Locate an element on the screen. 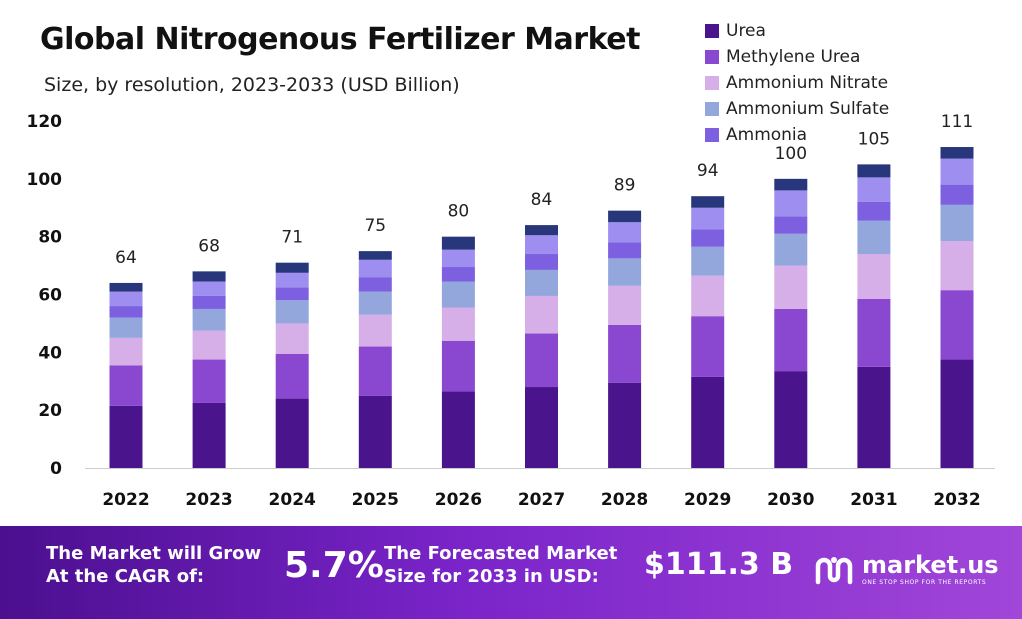 This screenshot has height=619, width=1022. forecast-label-line2: Size for 2033 in USD: is located at coordinates (491, 576).